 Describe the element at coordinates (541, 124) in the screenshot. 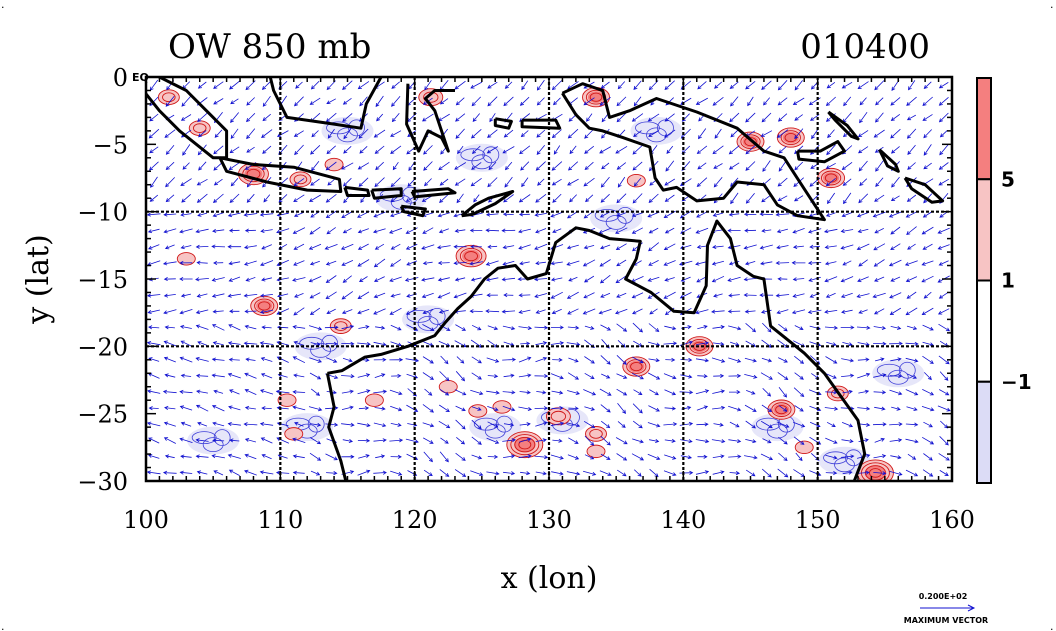

I see `seram-coast` at that location.